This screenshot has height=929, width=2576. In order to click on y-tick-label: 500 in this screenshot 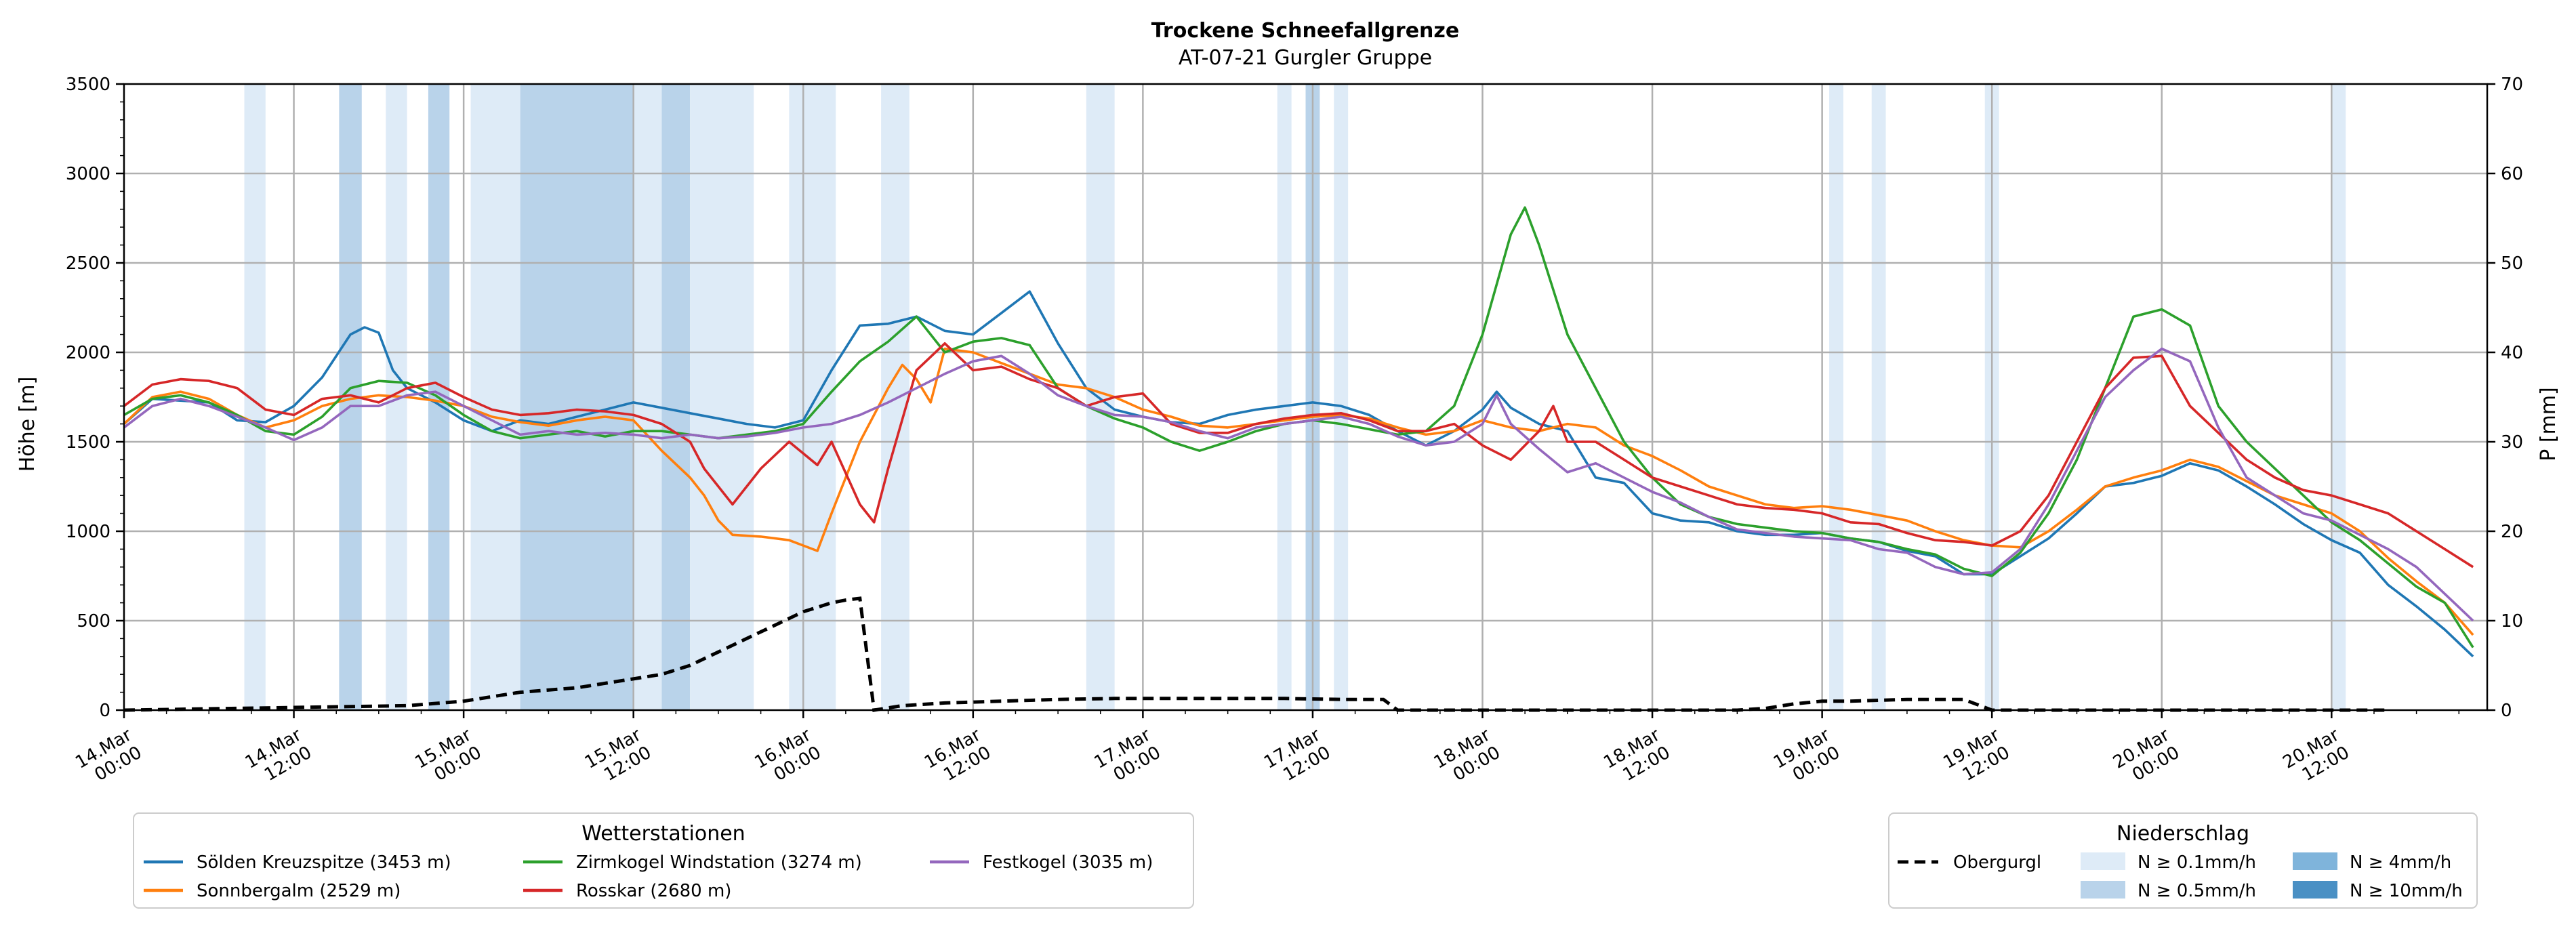, I will do `click(94, 621)`.